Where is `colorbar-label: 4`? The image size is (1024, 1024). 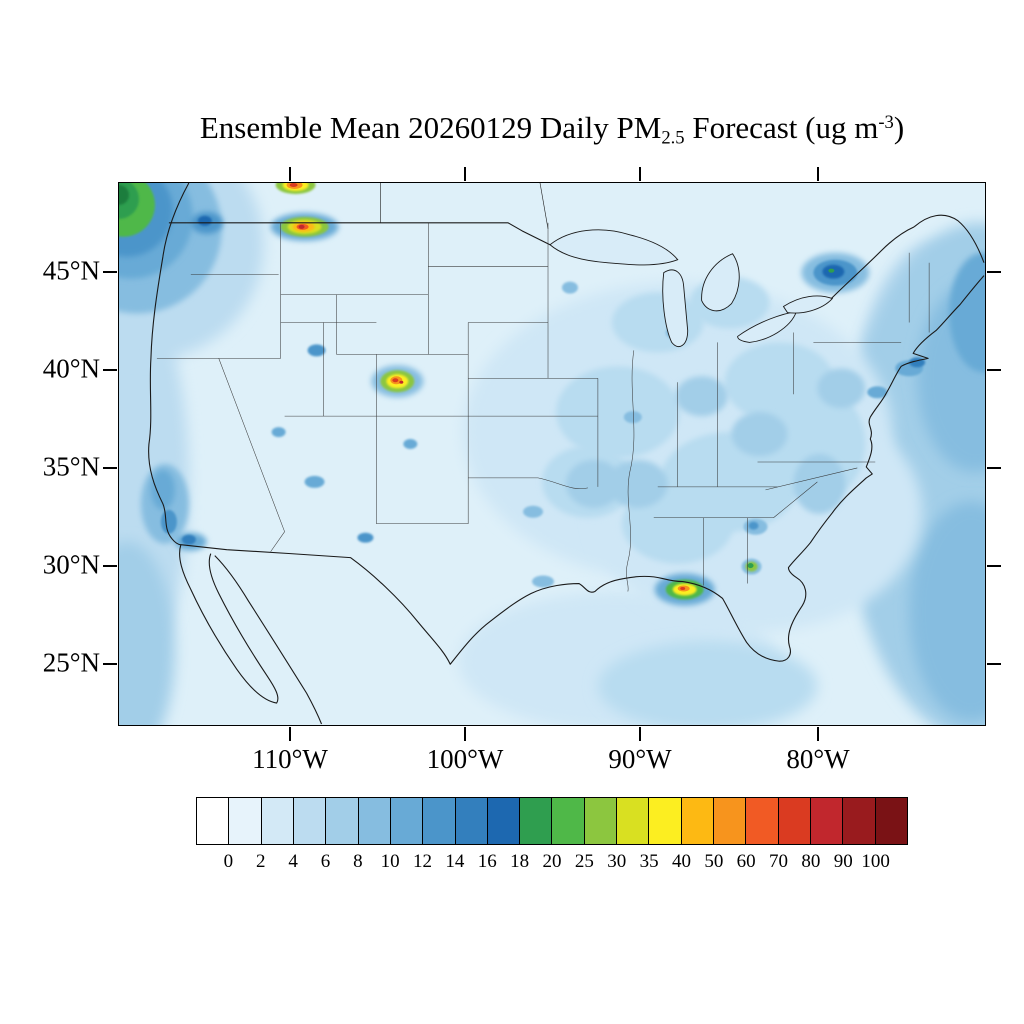
colorbar-label: 4 is located at coordinates (293, 861).